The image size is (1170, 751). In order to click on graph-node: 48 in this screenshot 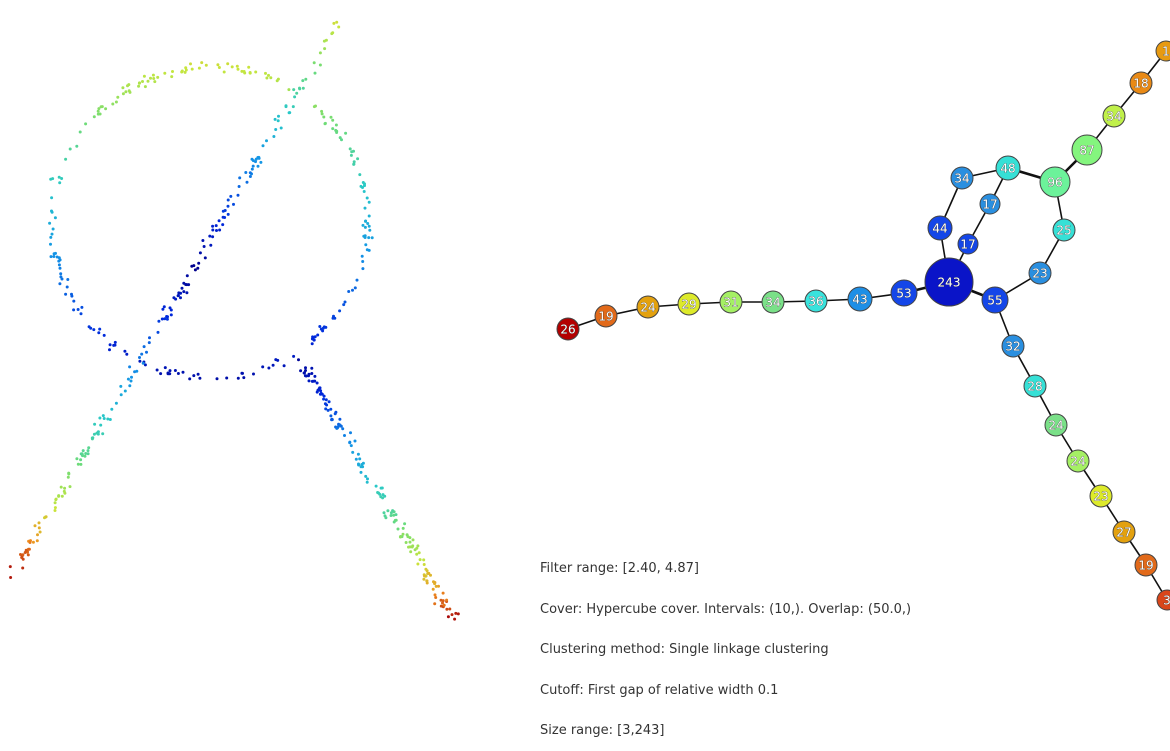, I will do `click(1008, 168)`.